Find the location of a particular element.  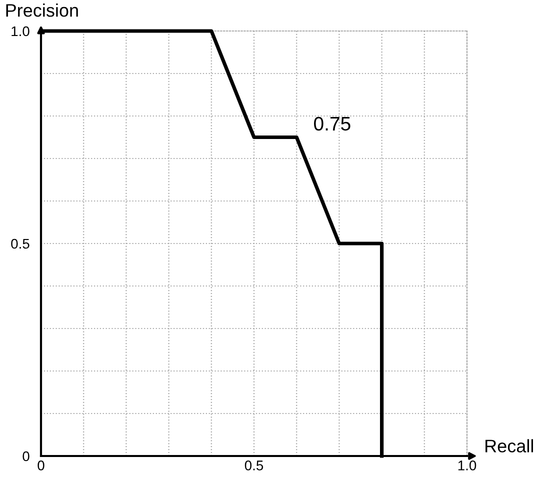

y-tick-label: 0.5 is located at coordinates (20, 243).